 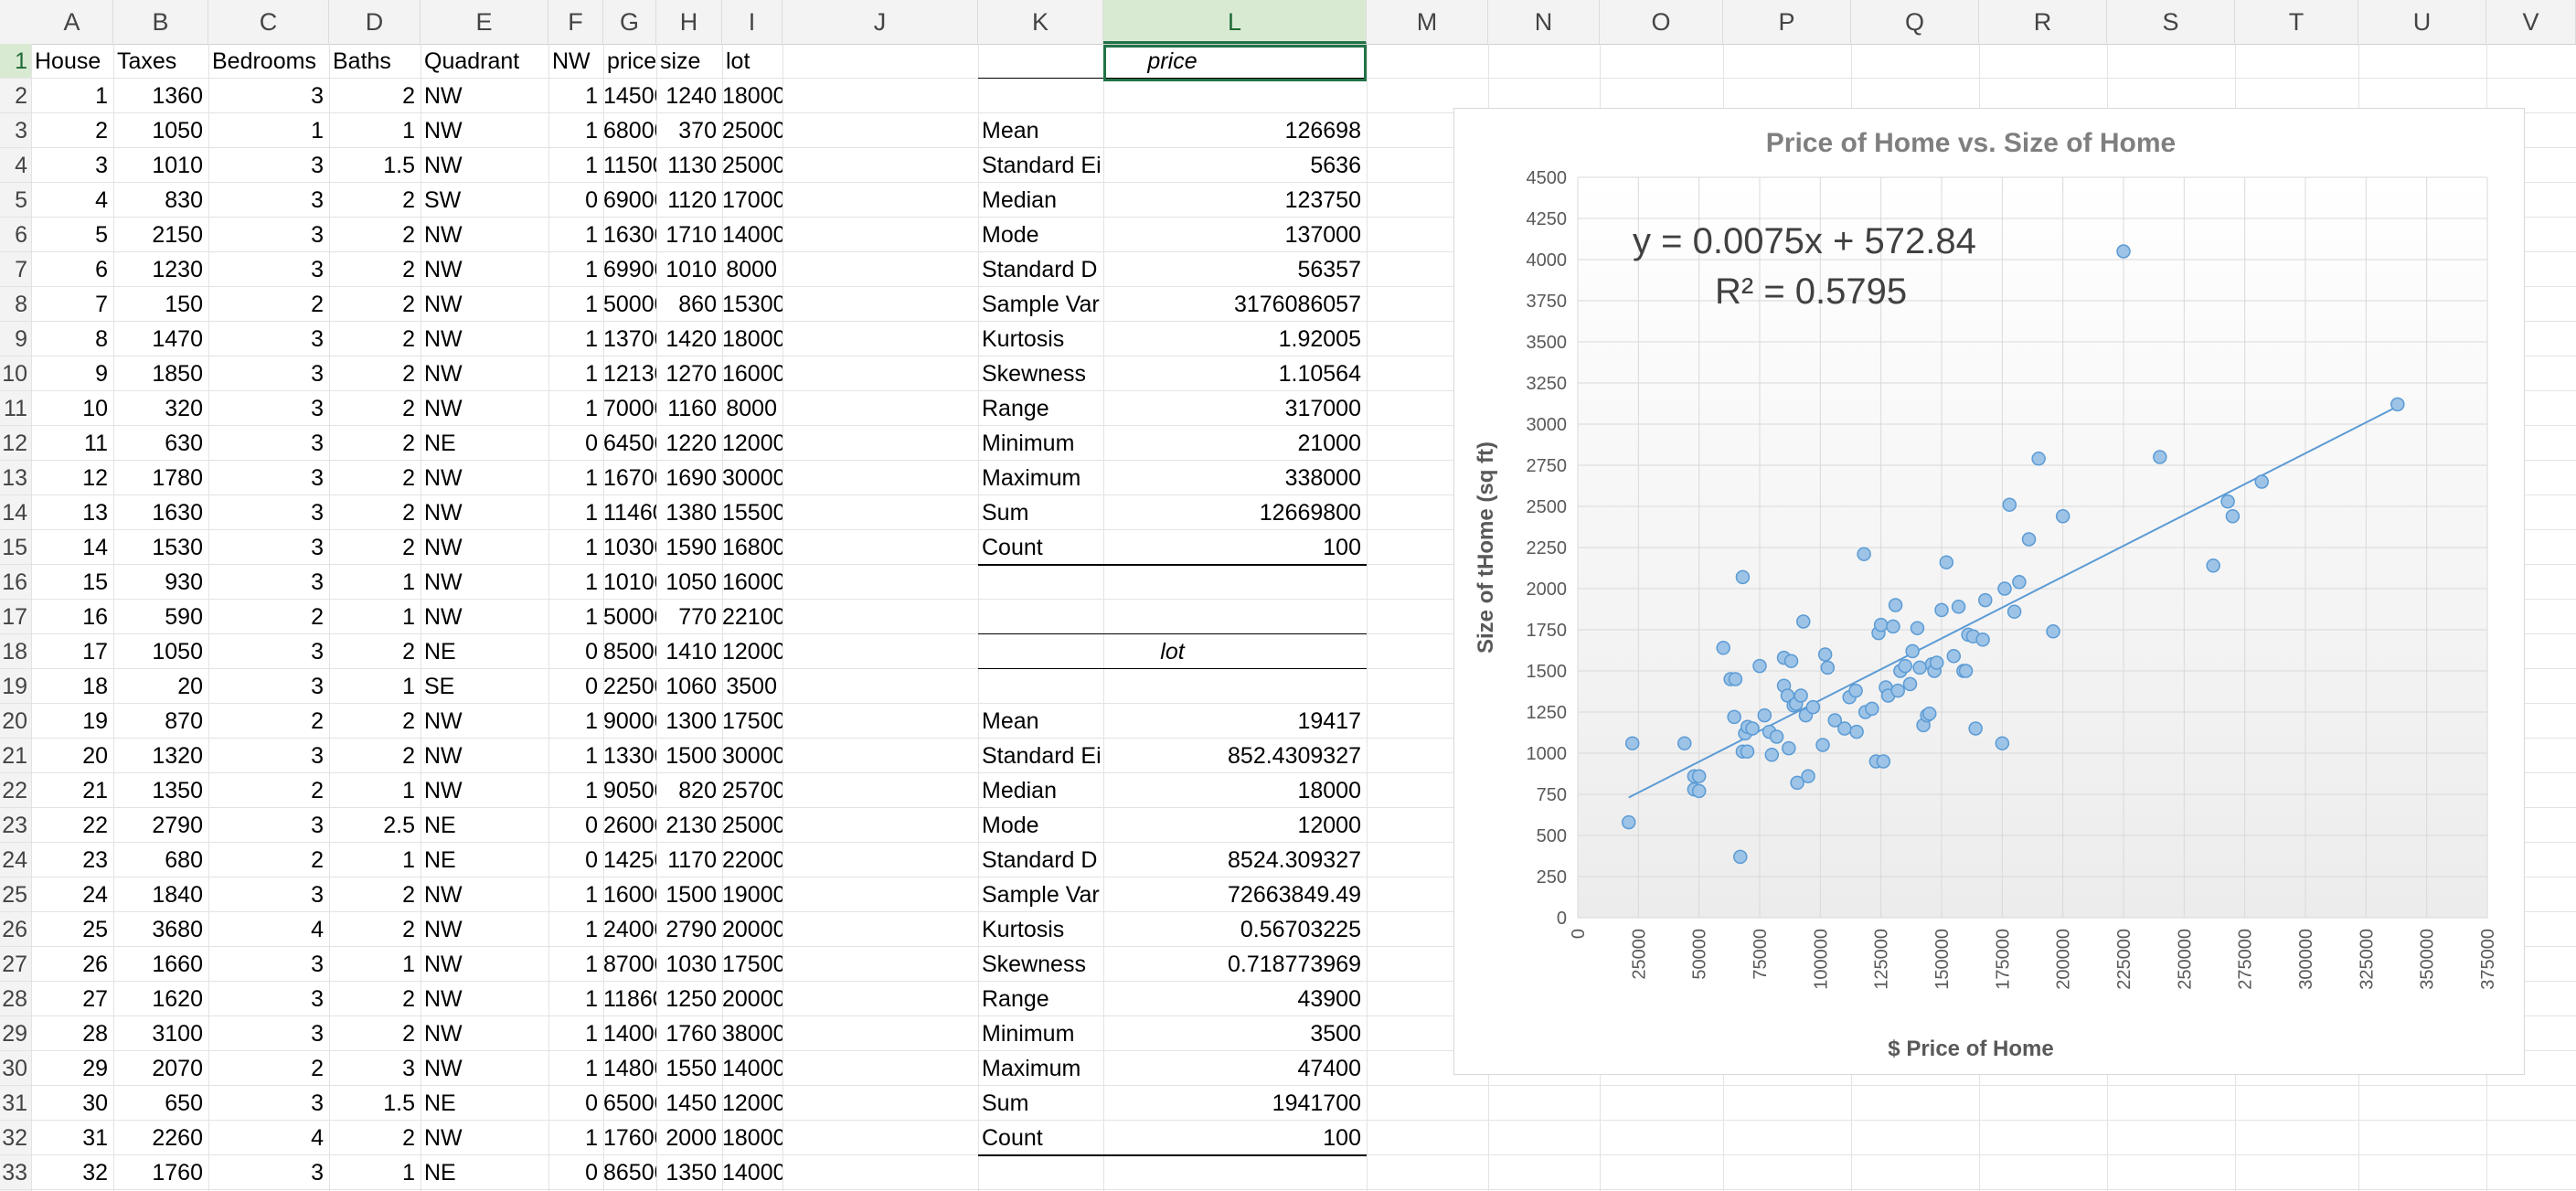 What do you see at coordinates (752, 339) in the screenshot?
I see `table-cell: 18000` at bounding box center [752, 339].